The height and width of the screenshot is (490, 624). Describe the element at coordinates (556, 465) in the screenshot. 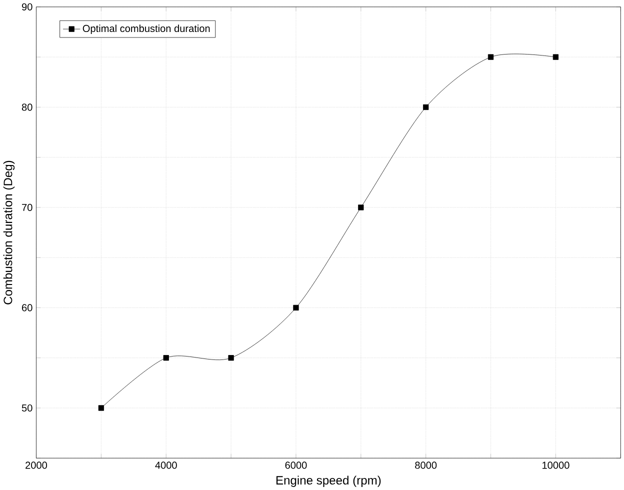

I see `x-tick-label: 10000` at that location.